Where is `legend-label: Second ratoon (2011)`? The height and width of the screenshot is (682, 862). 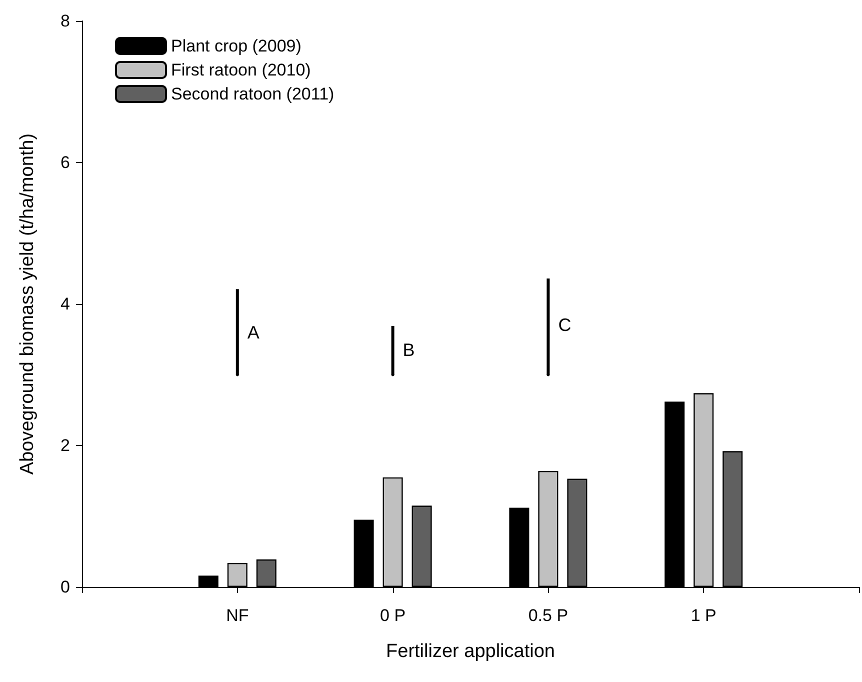
legend-label: Second ratoon (2011) is located at coordinates (252, 94).